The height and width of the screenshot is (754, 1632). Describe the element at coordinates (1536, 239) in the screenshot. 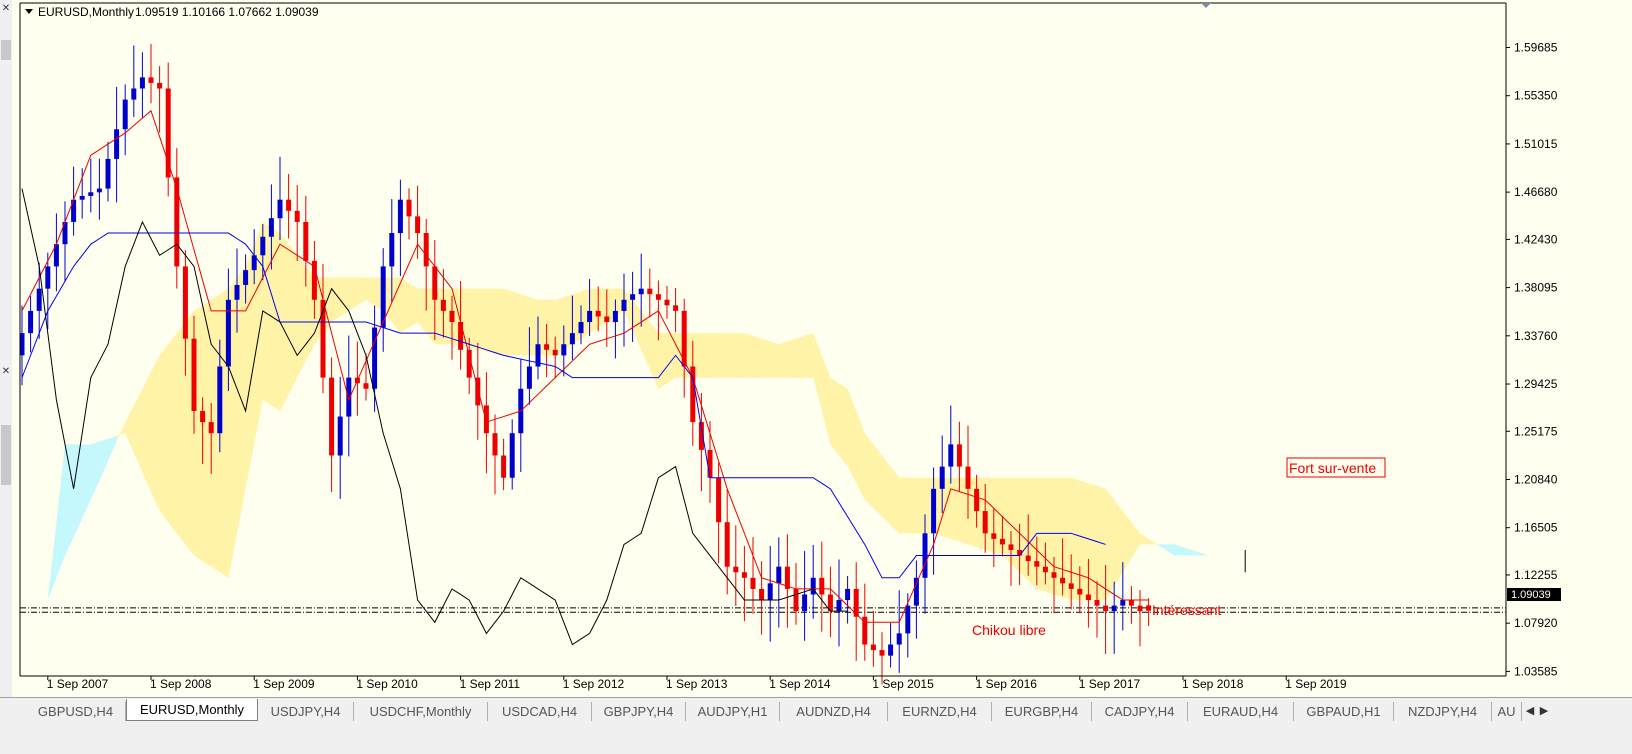

I see `price-tick-label: 1.42430` at that location.